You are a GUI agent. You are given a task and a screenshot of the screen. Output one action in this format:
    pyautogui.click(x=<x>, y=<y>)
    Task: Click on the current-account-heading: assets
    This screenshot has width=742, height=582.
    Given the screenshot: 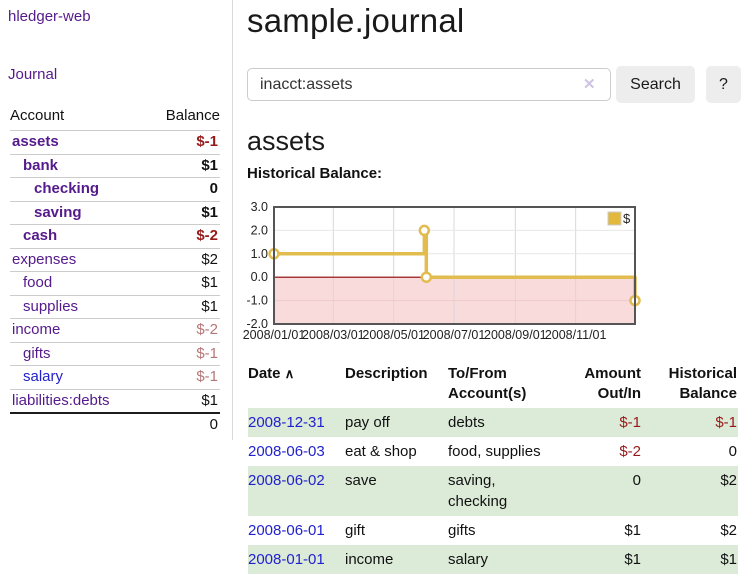 What is the action you would take?
    pyautogui.click(x=286, y=141)
    